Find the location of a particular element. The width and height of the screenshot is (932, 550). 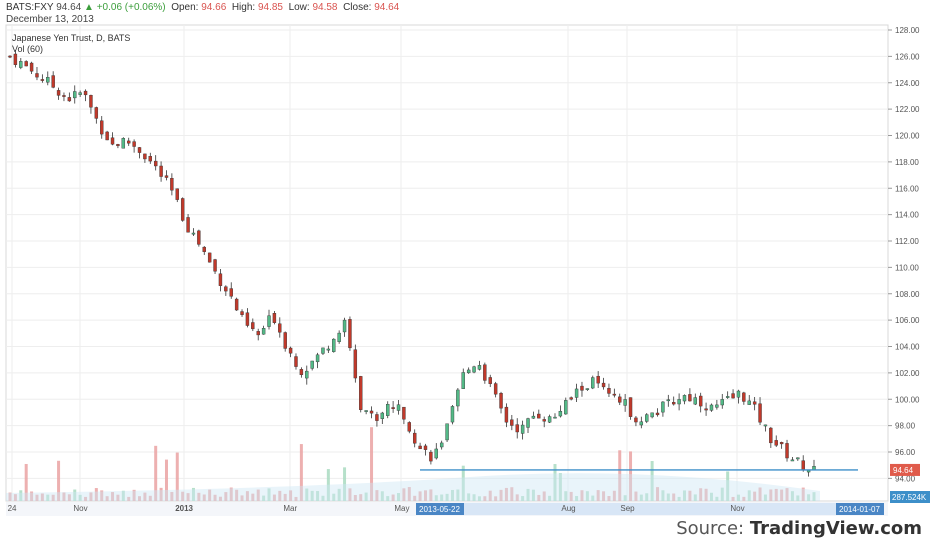

high-value: 94.85 is located at coordinates (270, 7).